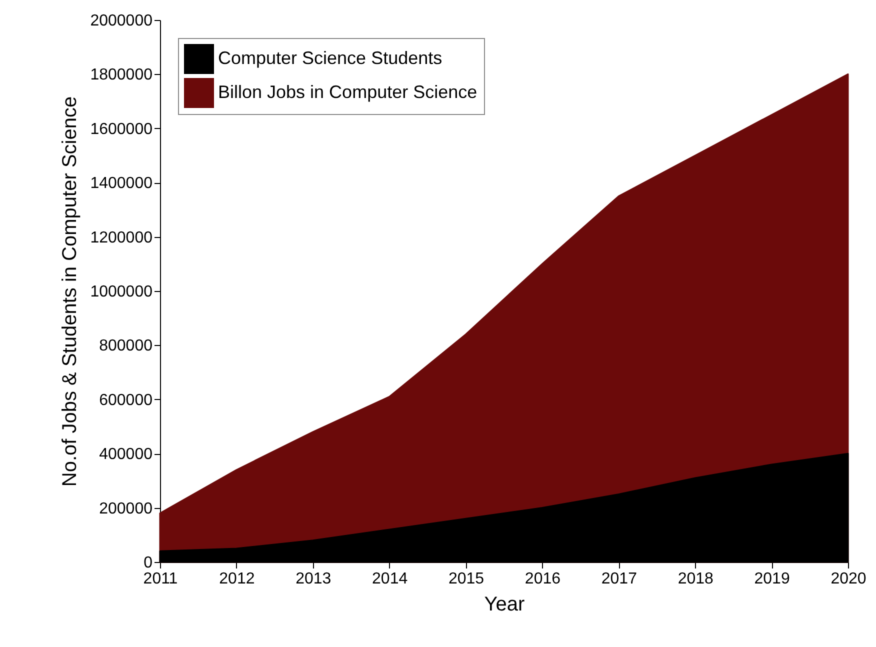 Image resolution: width=876 pixels, height=647 pixels. Describe the element at coordinates (348, 92) in the screenshot. I see `legend-label: Billon Jobs in Computer Science` at that location.